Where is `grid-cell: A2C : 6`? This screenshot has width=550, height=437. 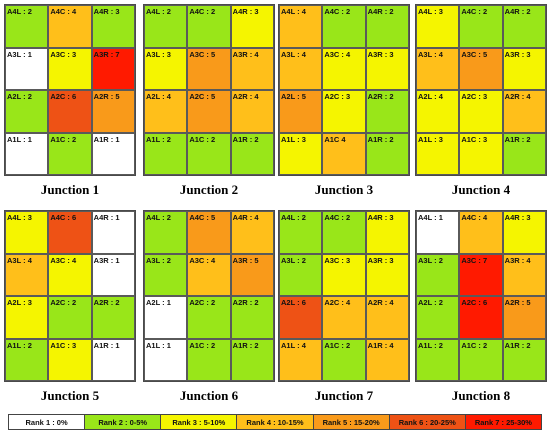
grid-cell: A2C : 6 is located at coordinates (481, 317).